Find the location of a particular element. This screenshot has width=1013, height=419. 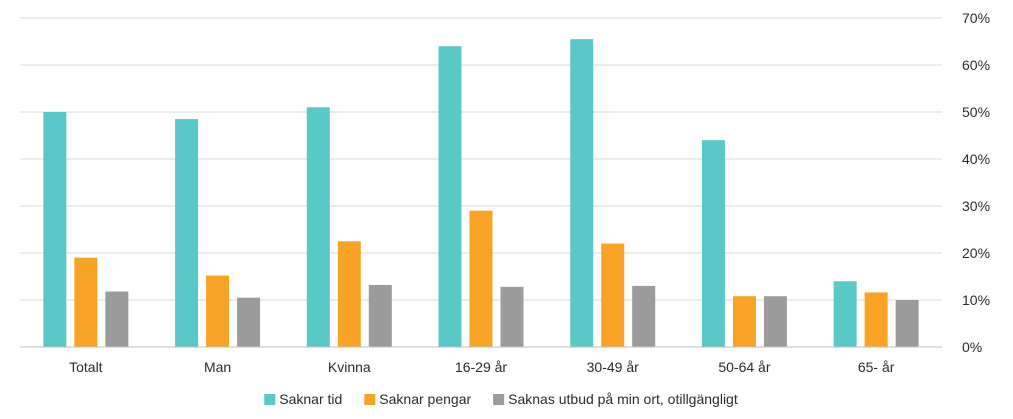

x-tick-label: Kvinna is located at coordinates (349, 367).